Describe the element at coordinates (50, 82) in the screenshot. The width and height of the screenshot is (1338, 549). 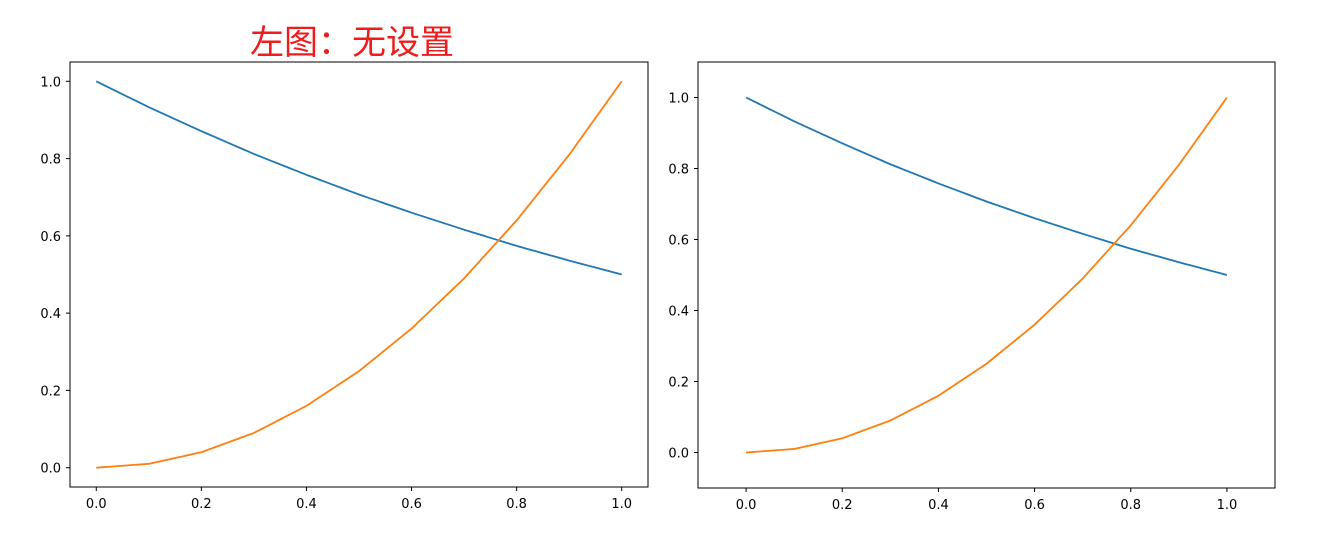
I see `left-y-tick-label: 1.0` at that location.